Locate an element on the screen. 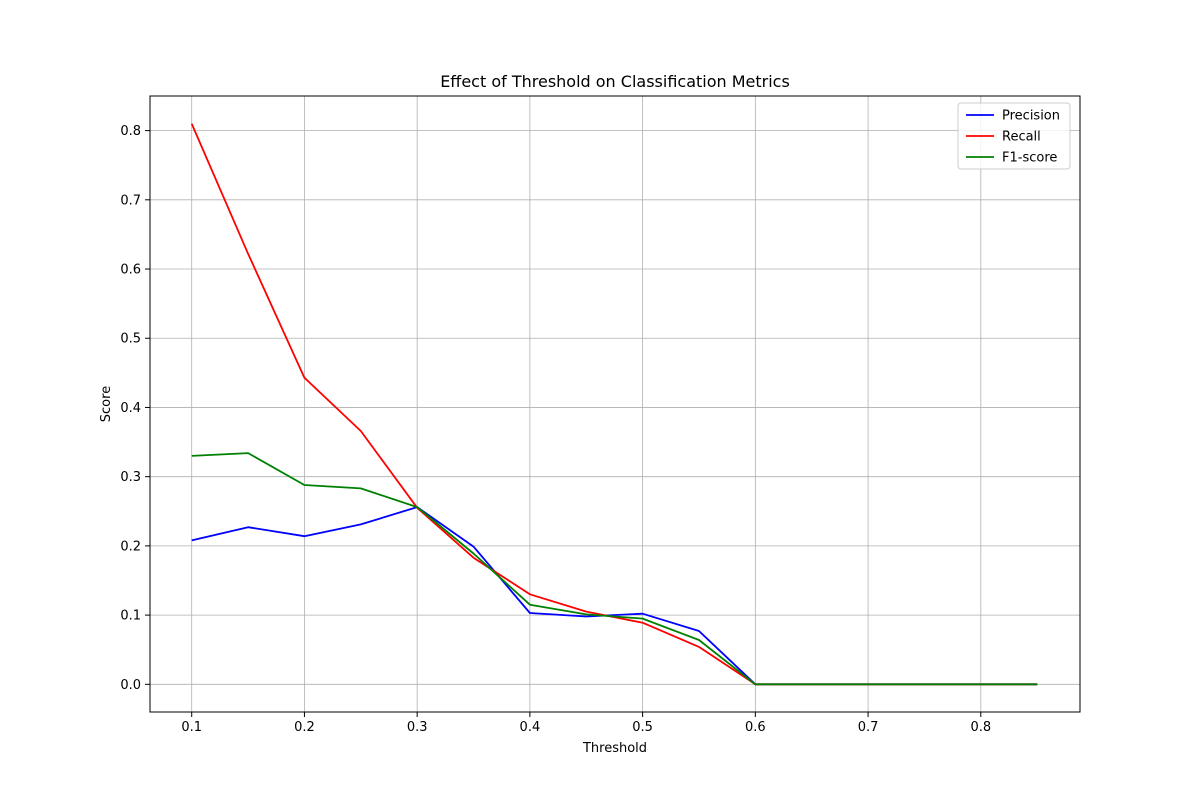 This screenshot has width=1200, height=800. y-tick-label: 0.5 is located at coordinates (130, 339).